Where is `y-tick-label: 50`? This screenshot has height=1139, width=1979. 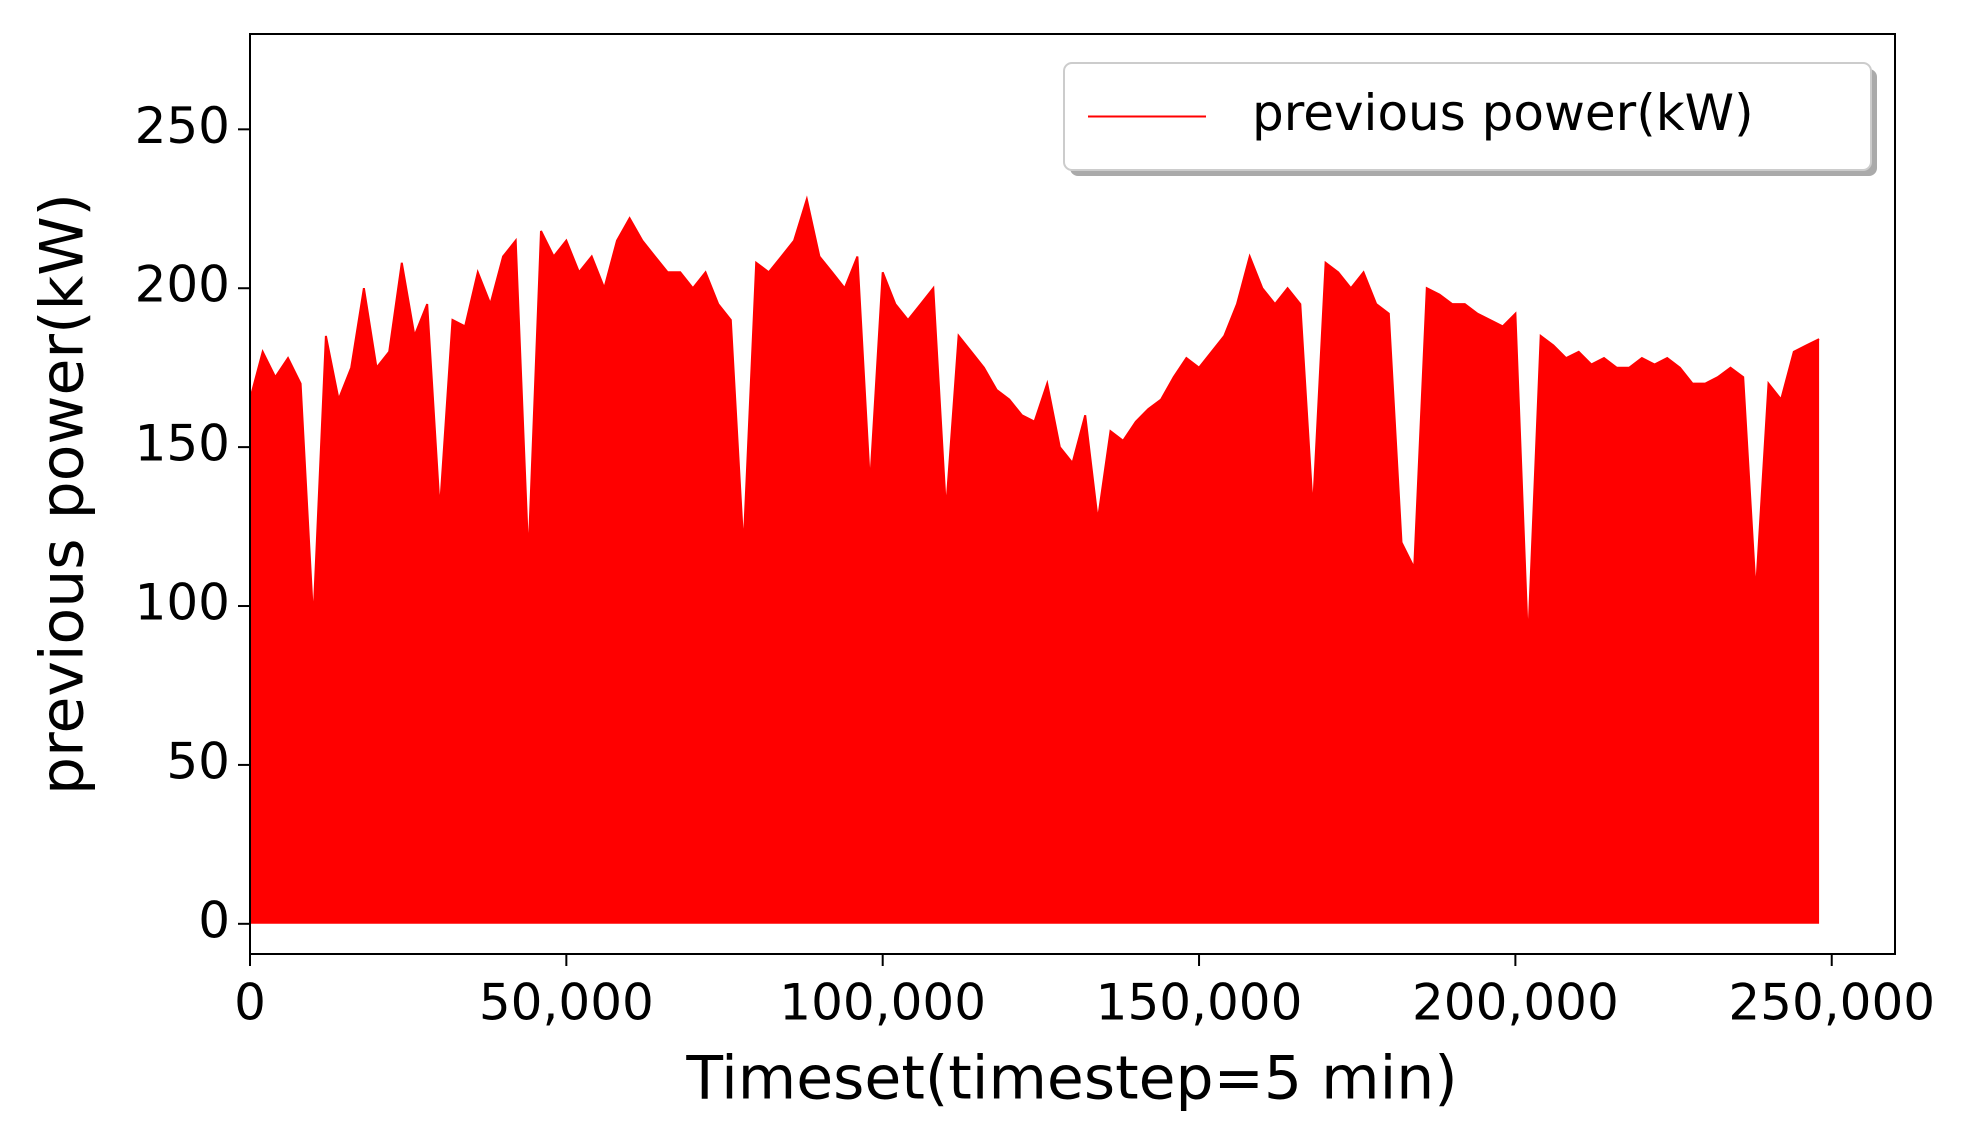
y-tick-label: 50 is located at coordinates (198, 761).